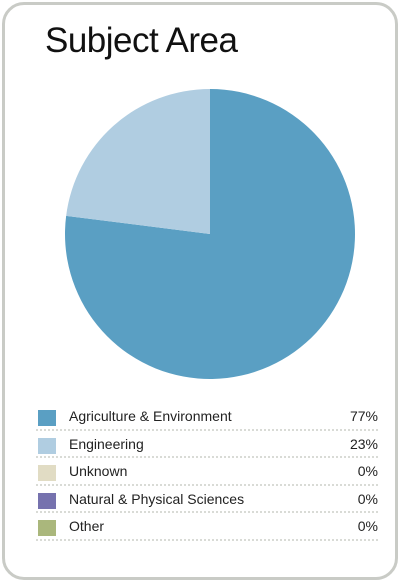  I want to click on legend-label: Engineering, so click(106, 443).